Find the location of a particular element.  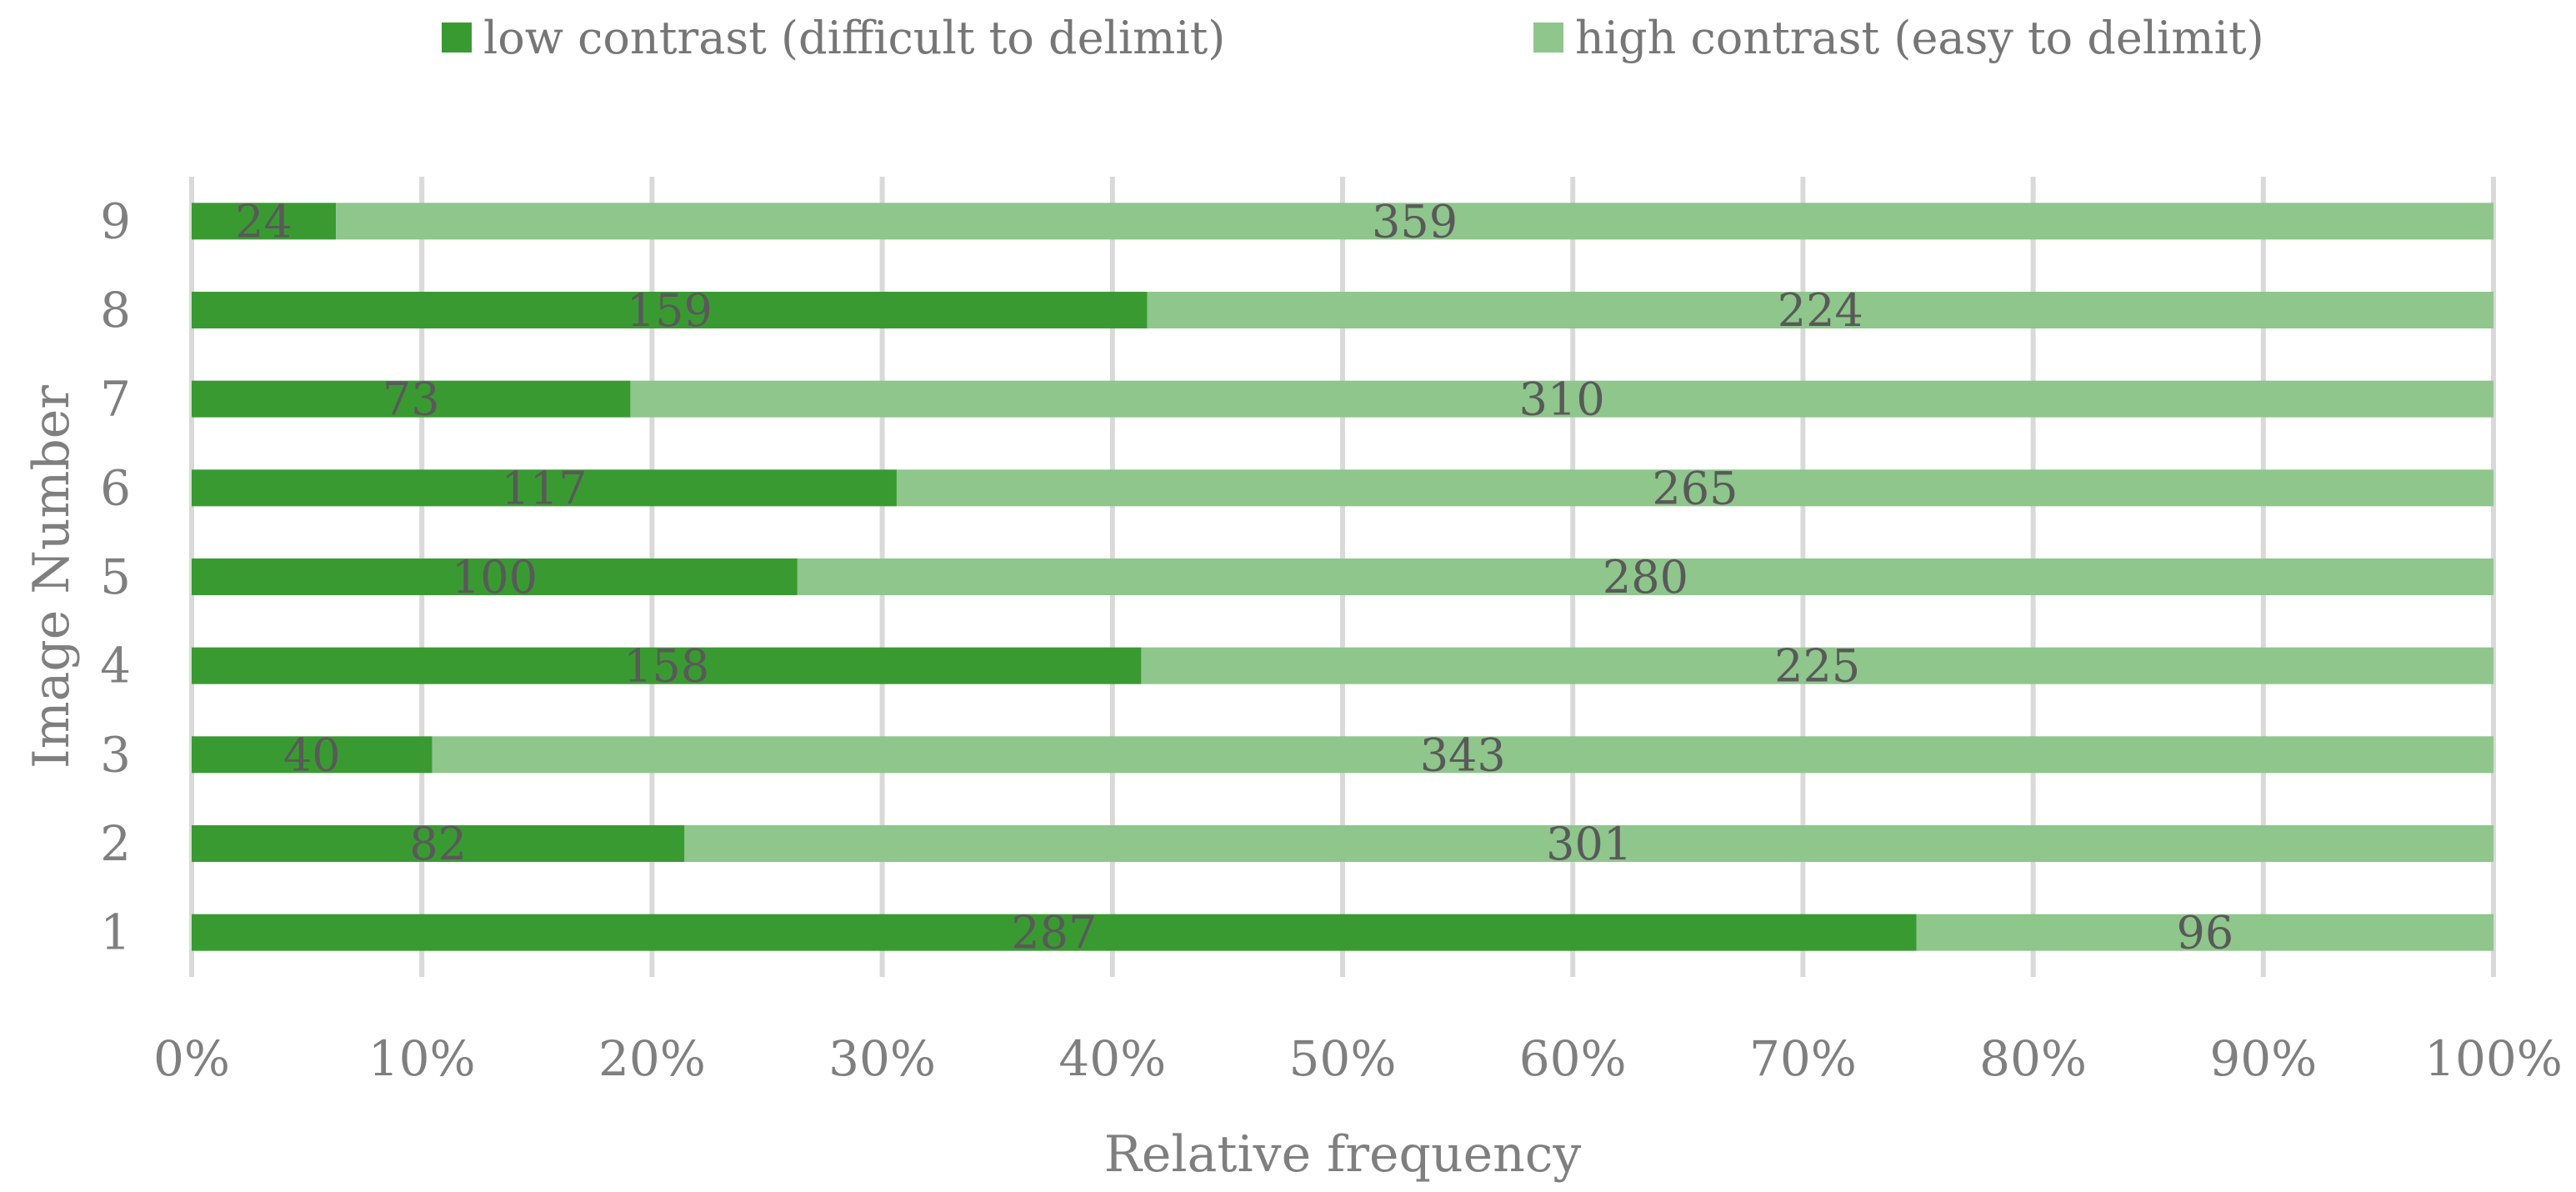

data-label: 24 is located at coordinates (264, 221).